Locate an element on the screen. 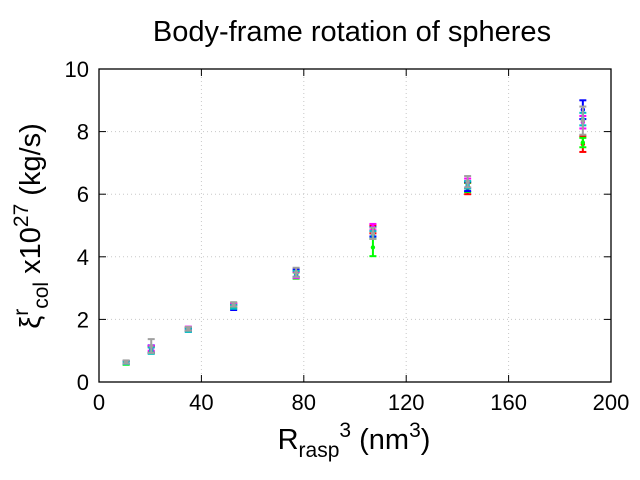  y-tick-labels: 0 2 4 6 8 10 is located at coordinates (77, 226).